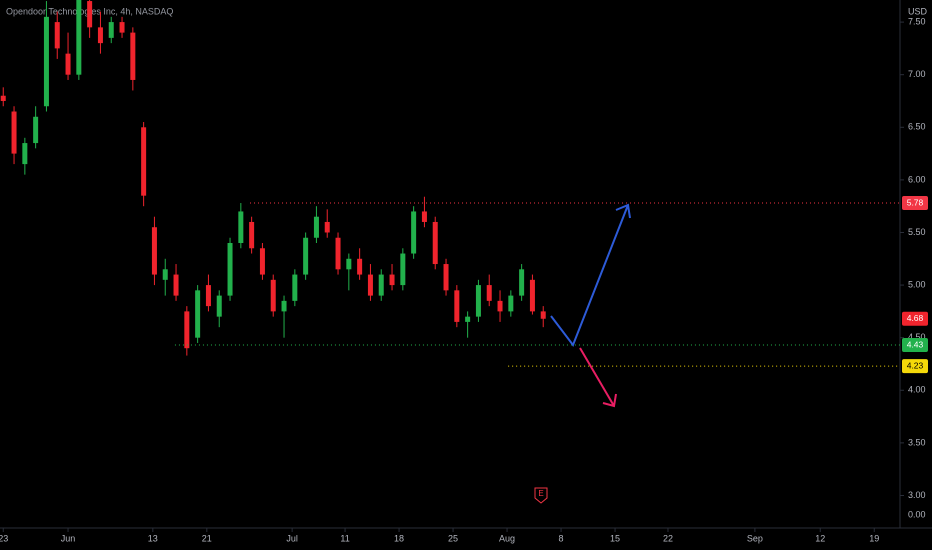 The image size is (932, 550). What do you see at coordinates (874, 538) in the screenshot?
I see `x-tick-label: 19` at bounding box center [874, 538].